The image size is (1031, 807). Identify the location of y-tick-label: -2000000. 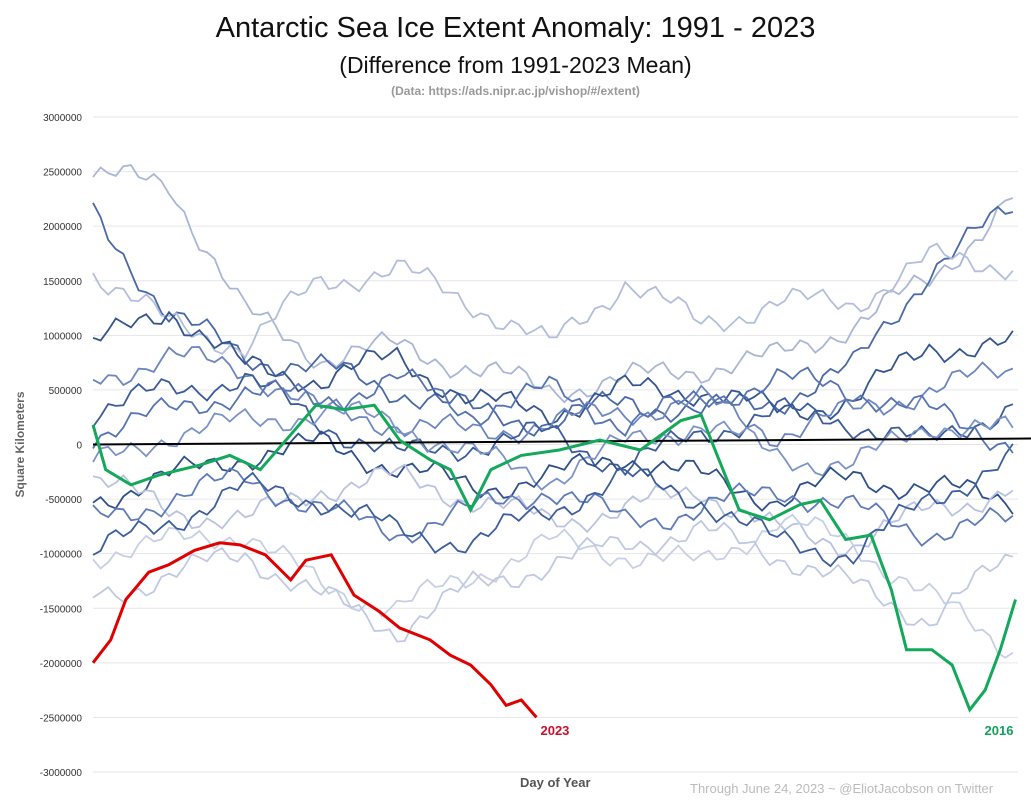
(61, 664).